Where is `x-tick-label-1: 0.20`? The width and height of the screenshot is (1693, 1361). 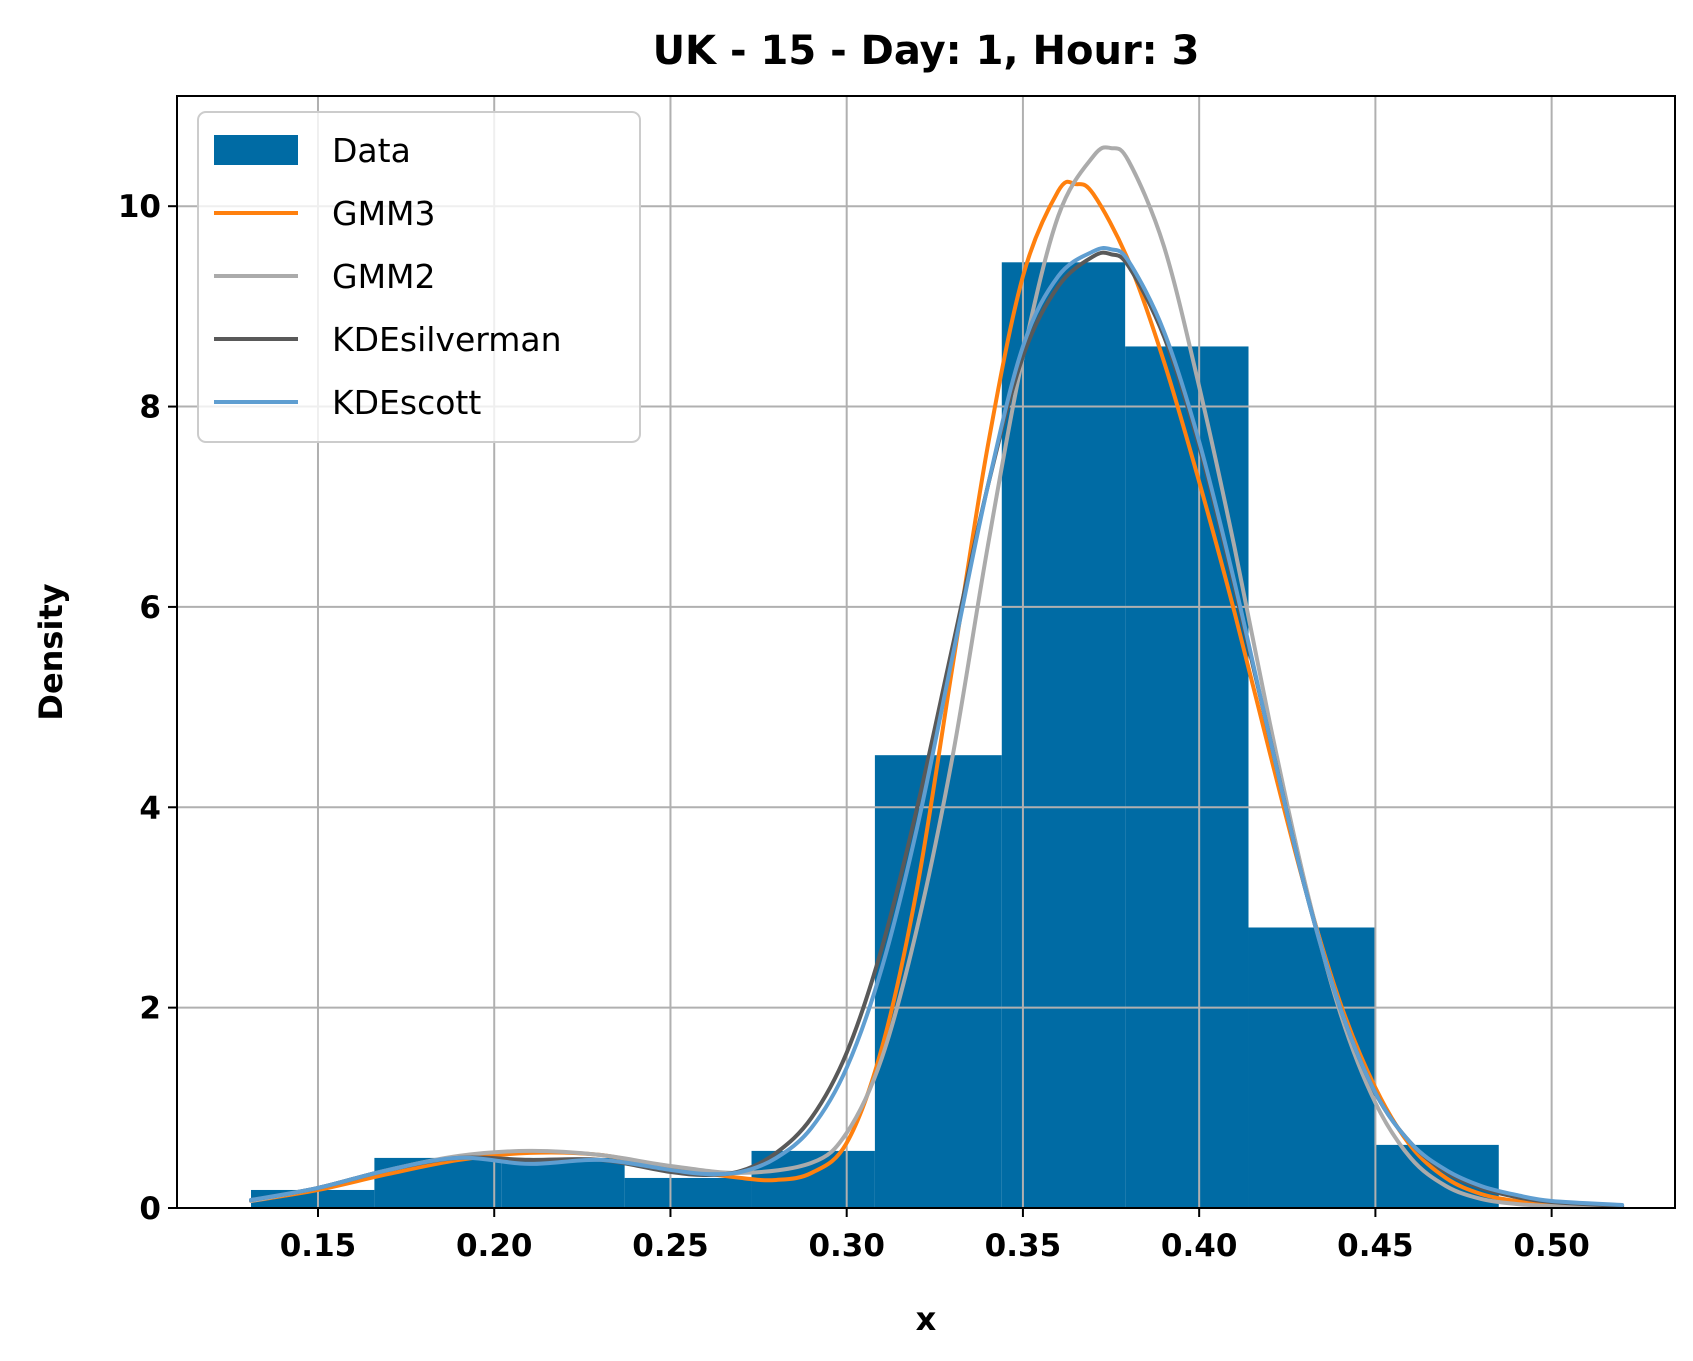 x-tick-label-1: 0.20 is located at coordinates (494, 1246).